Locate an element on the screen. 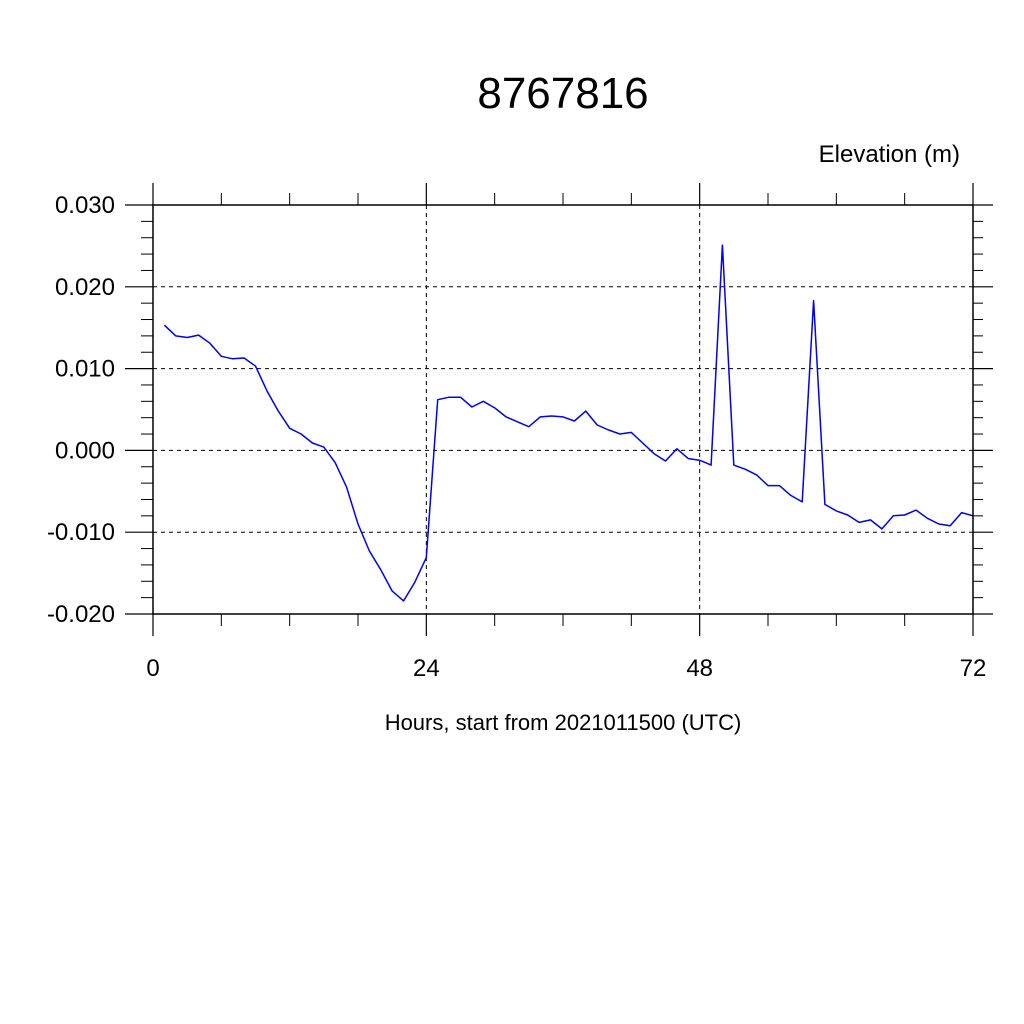 The height and width of the screenshot is (1024, 1024). y-tick-label: 0.010 is located at coordinates (85, 369).